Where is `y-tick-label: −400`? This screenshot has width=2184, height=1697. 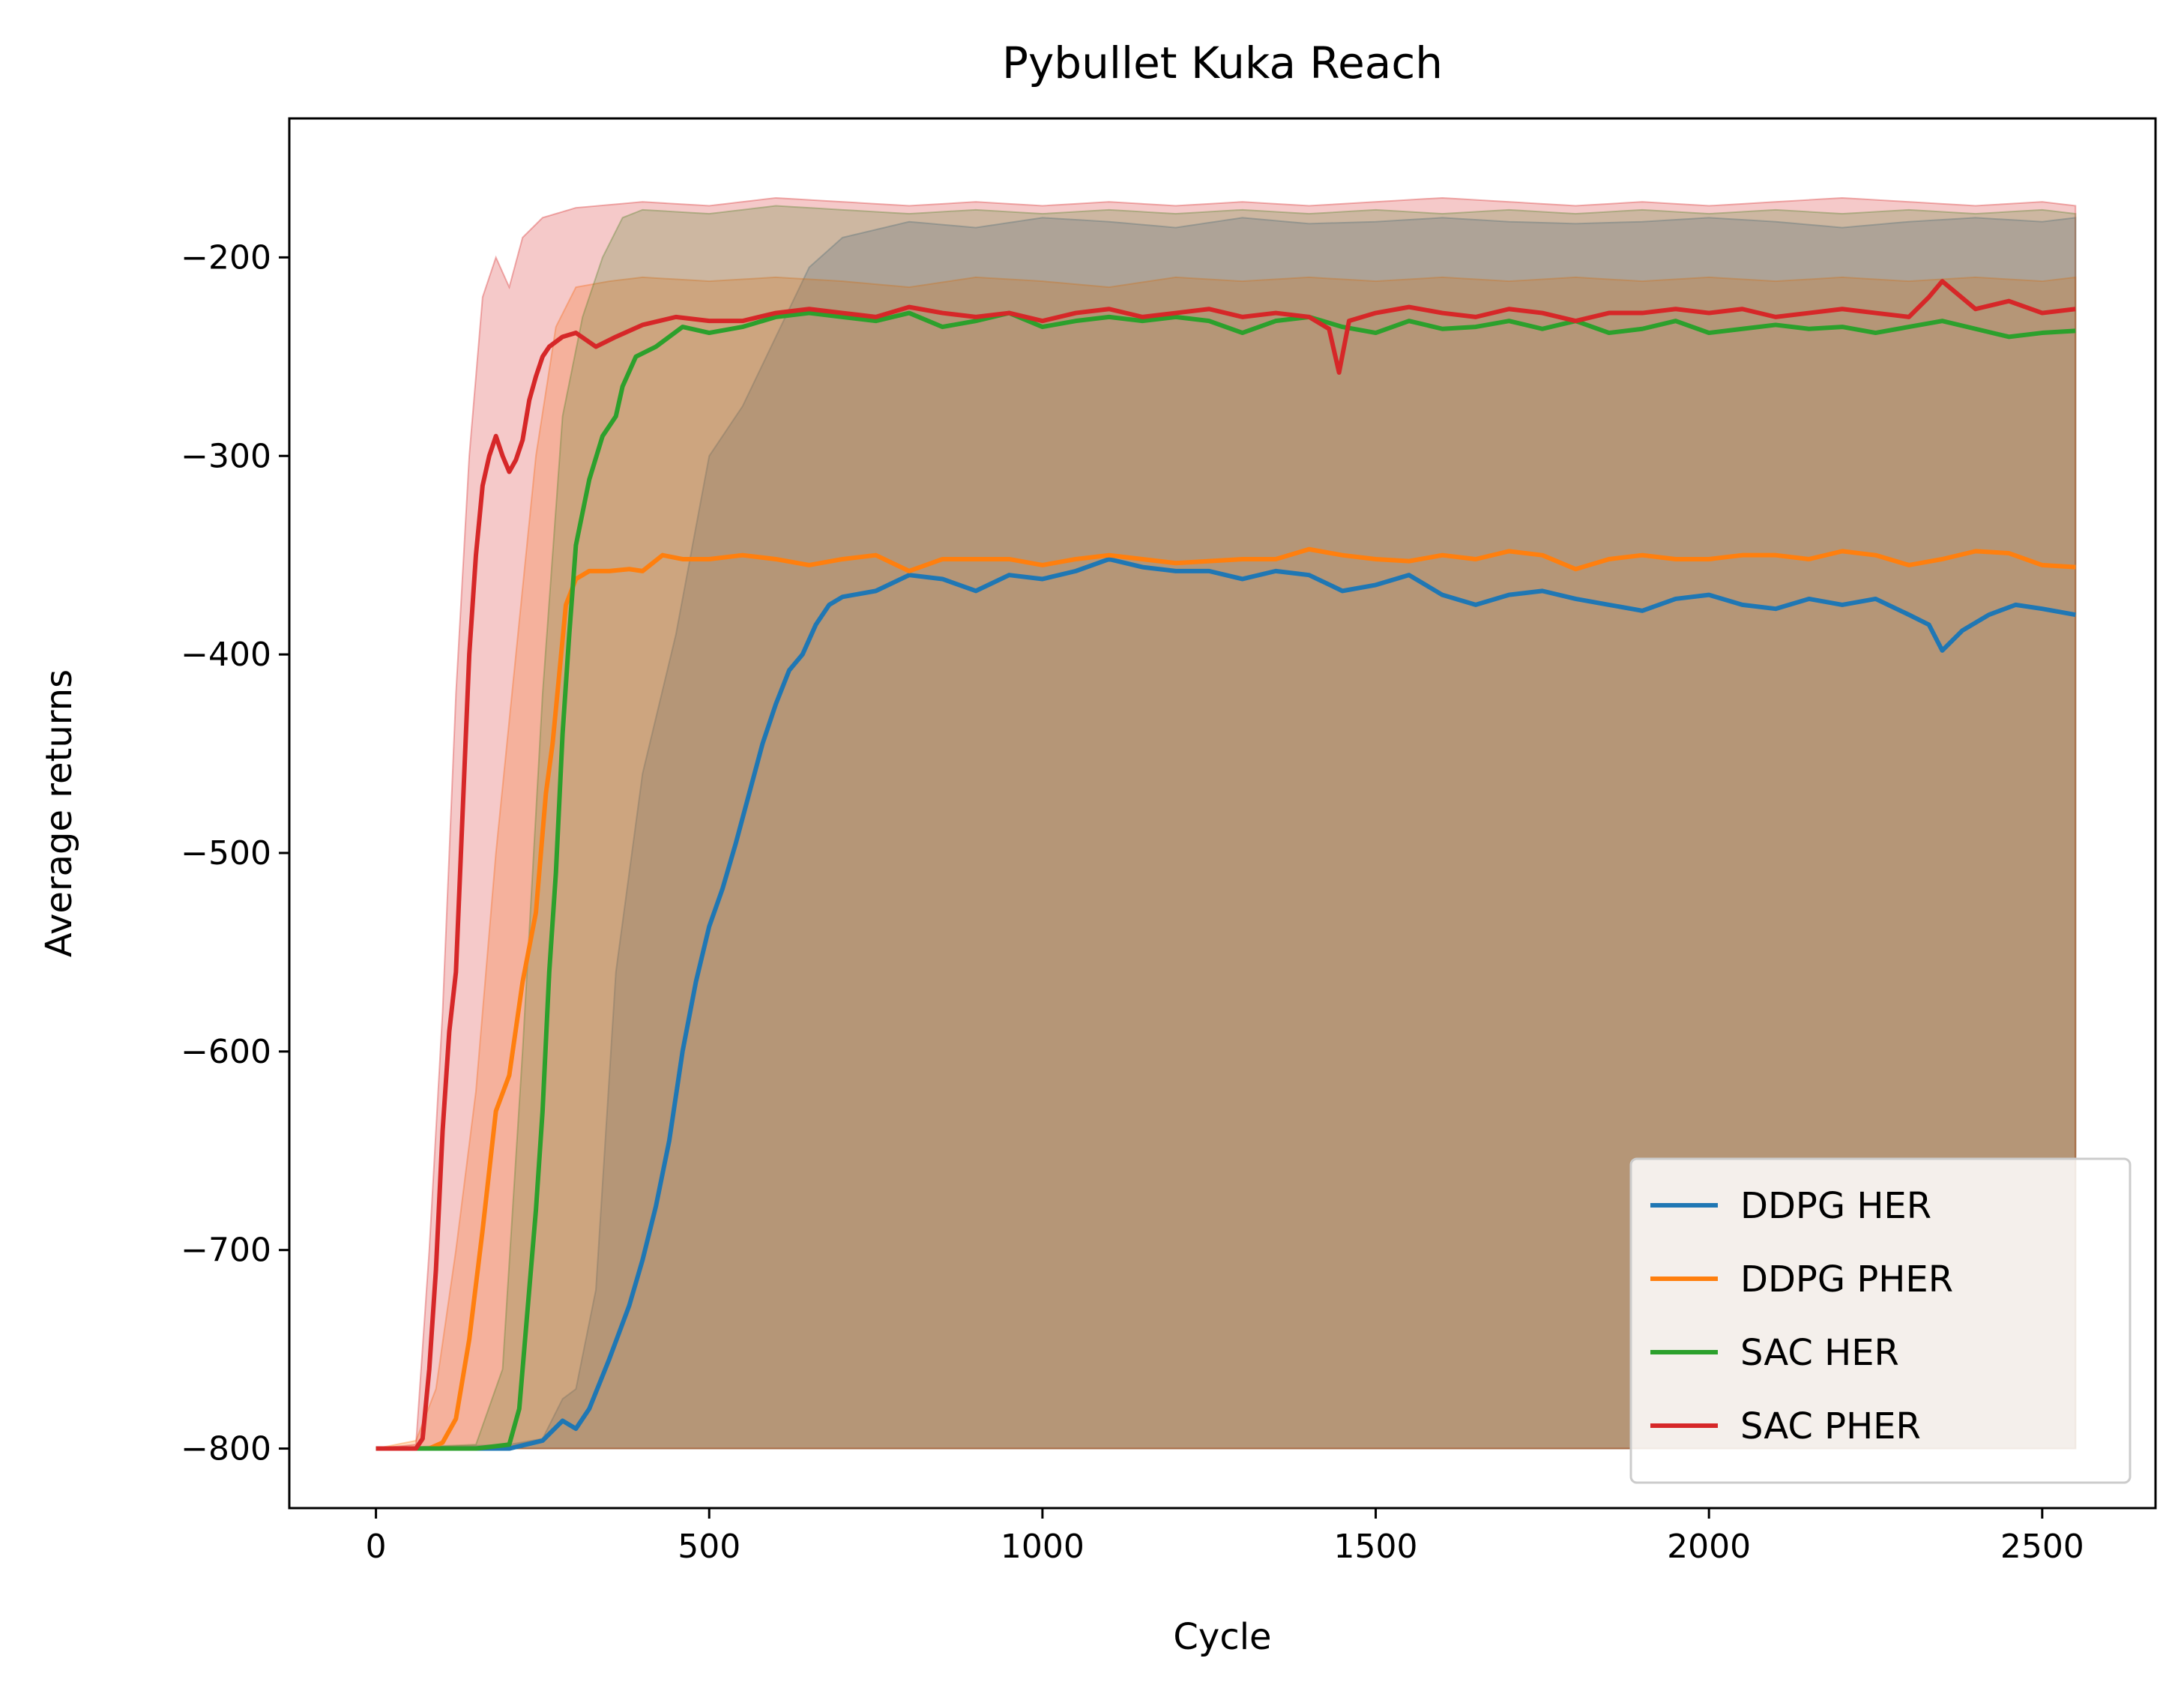 y-tick-label: −400 is located at coordinates (226, 655).